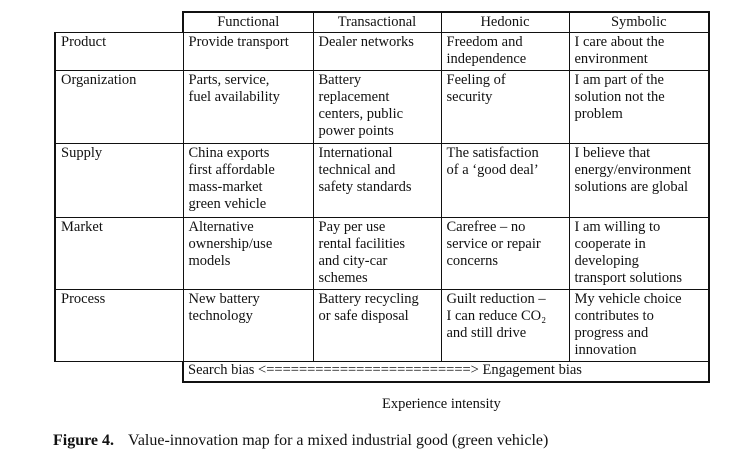  What do you see at coordinates (504, 253) in the screenshot?
I see `cell-hedonic: Carefree – no service or repair concerns` at bounding box center [504, 253].